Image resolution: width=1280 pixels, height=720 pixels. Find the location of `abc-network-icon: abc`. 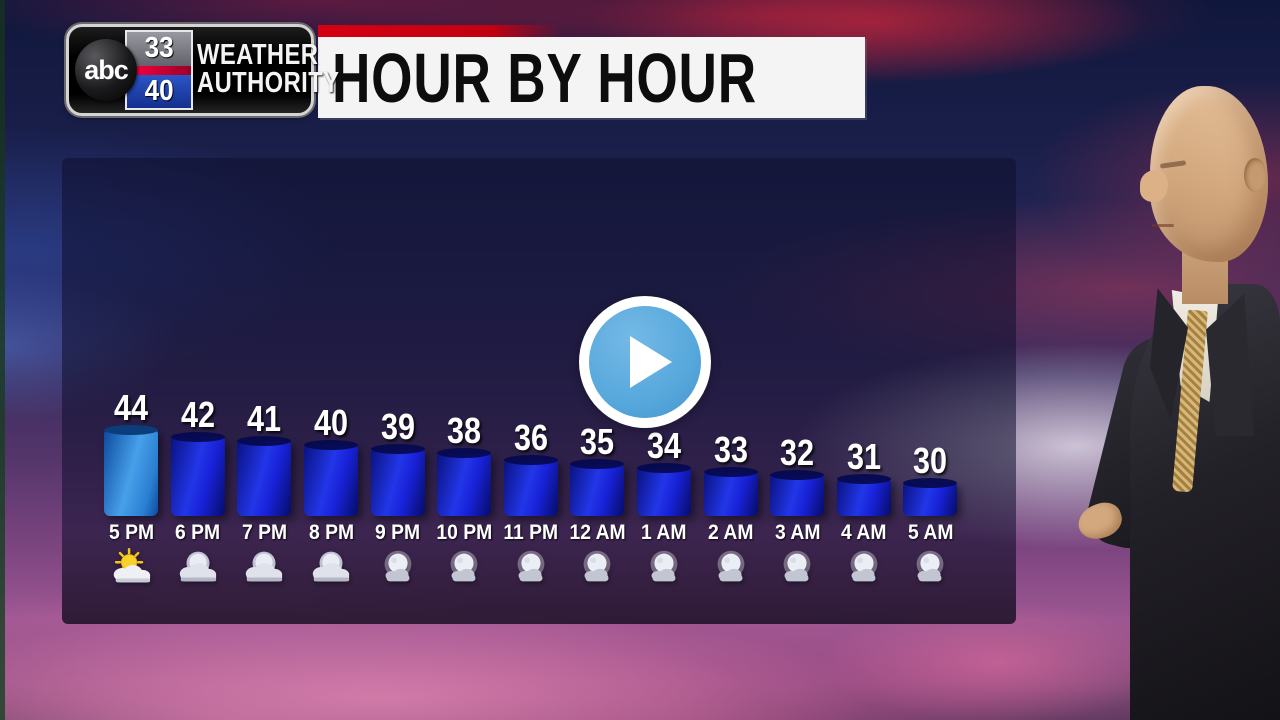

abc-network-icon: abc is located at coordinates (106, 70).